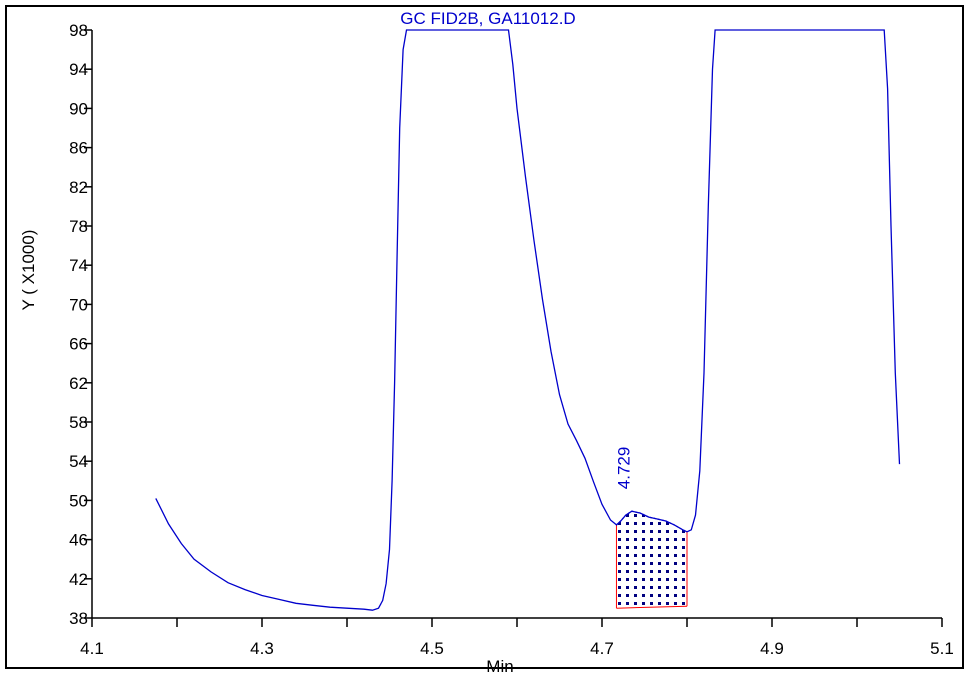 The height and width of the screenshot is (675, 971). Describe the element at coordinates (78, 579) in the screenshot. I see `y-tick-label: 42` at that location.